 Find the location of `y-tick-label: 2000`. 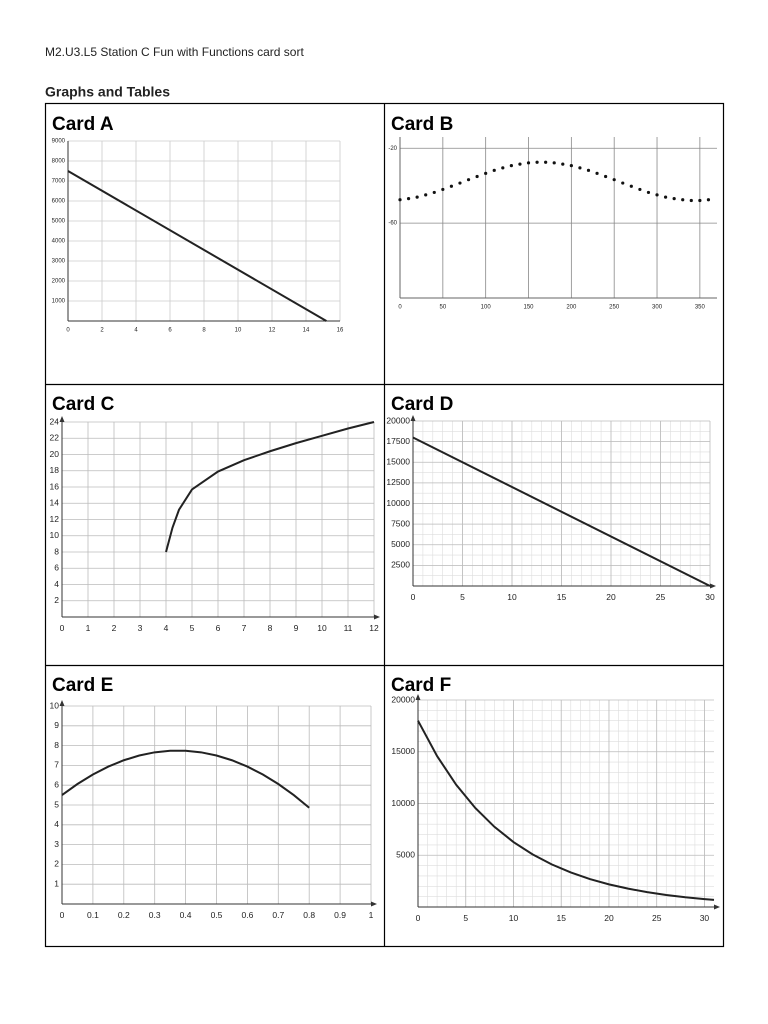

y-tick-label: 2000 is located at coordinates (59, 282).